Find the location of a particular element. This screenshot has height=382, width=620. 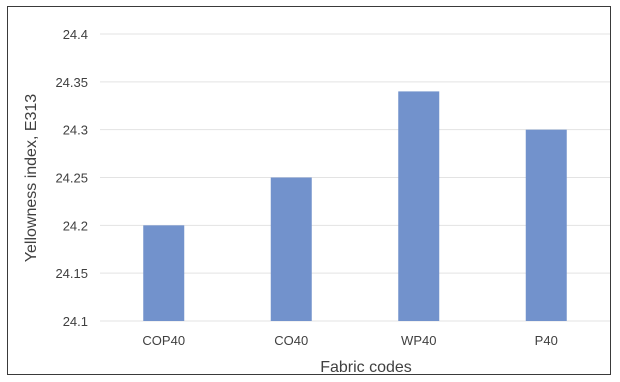

bar-co40 is located at coordinates (291, 249).